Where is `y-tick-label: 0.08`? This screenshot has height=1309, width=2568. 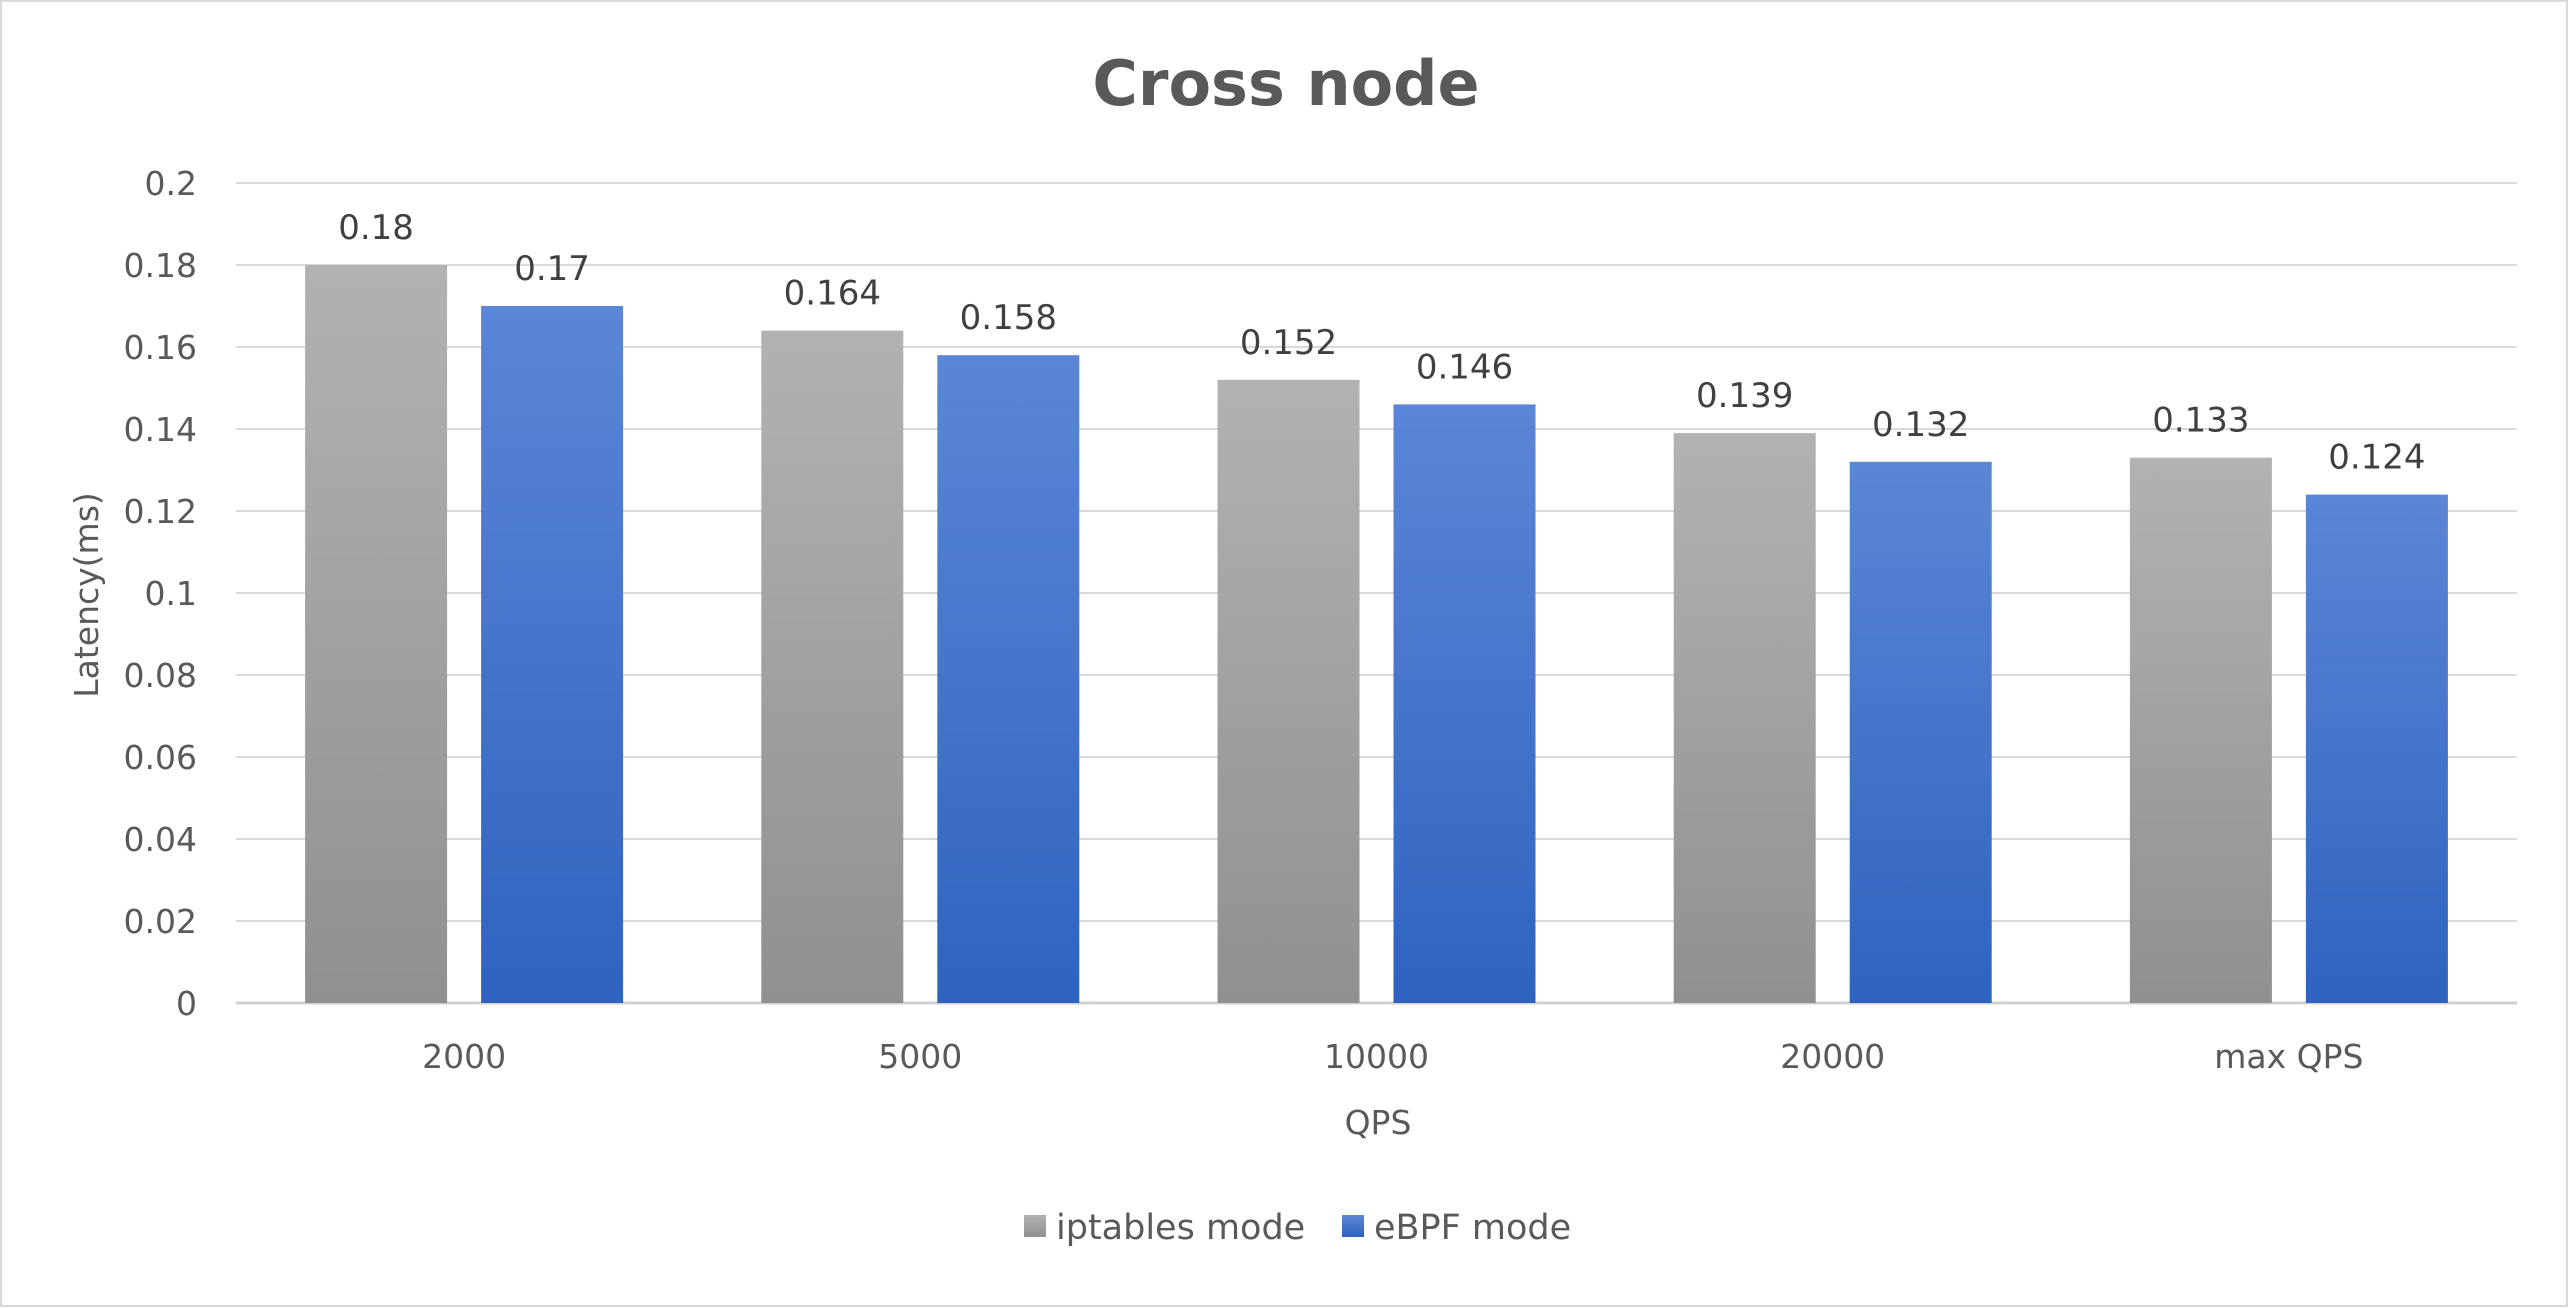
y-tick-label: 0.08 is located at coordinates (160, 675).